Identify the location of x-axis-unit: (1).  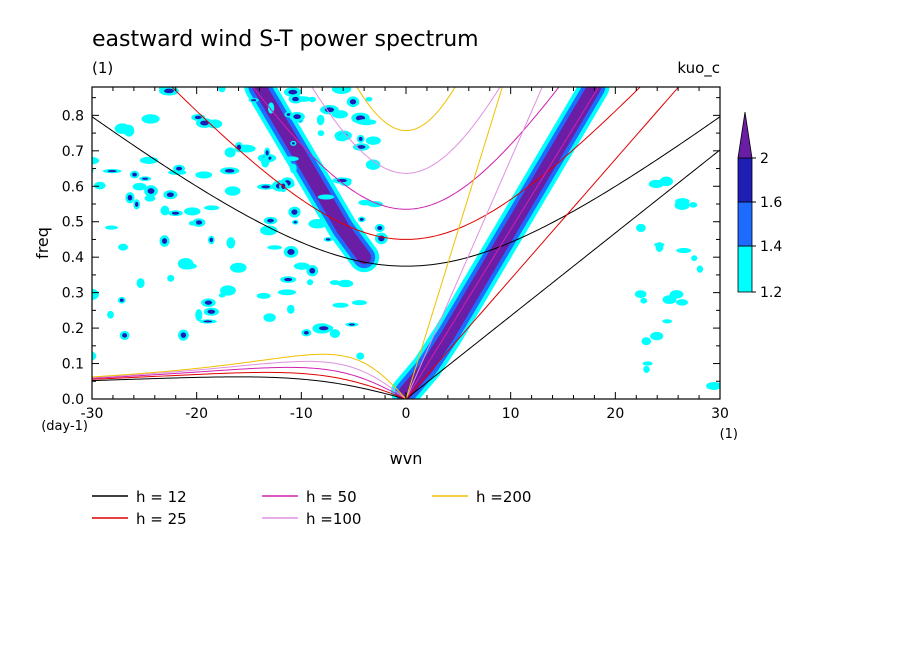
(729, 434).